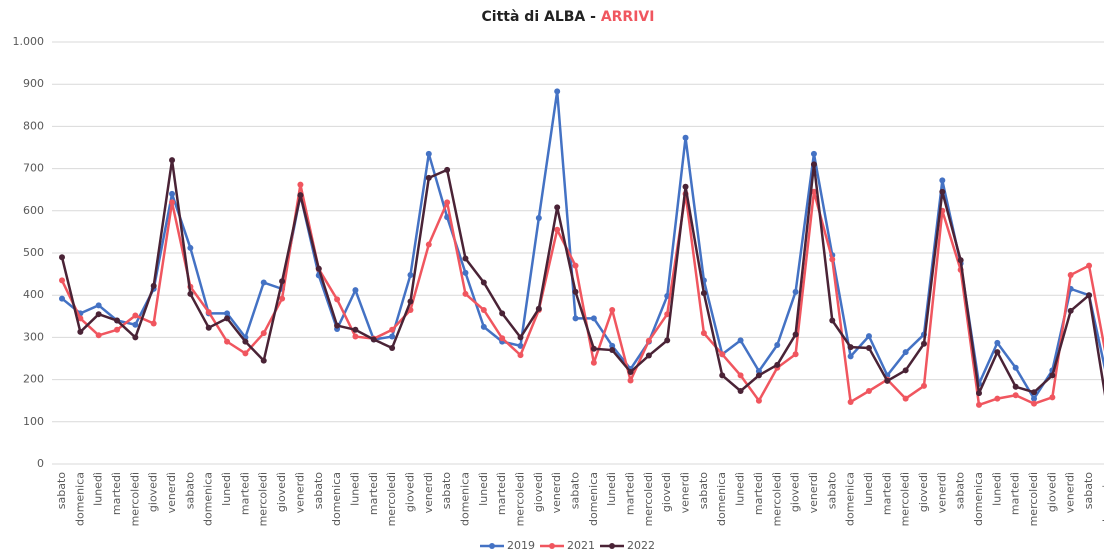  I want to click on title-highlight: ARRIVI, so click(628, 17).